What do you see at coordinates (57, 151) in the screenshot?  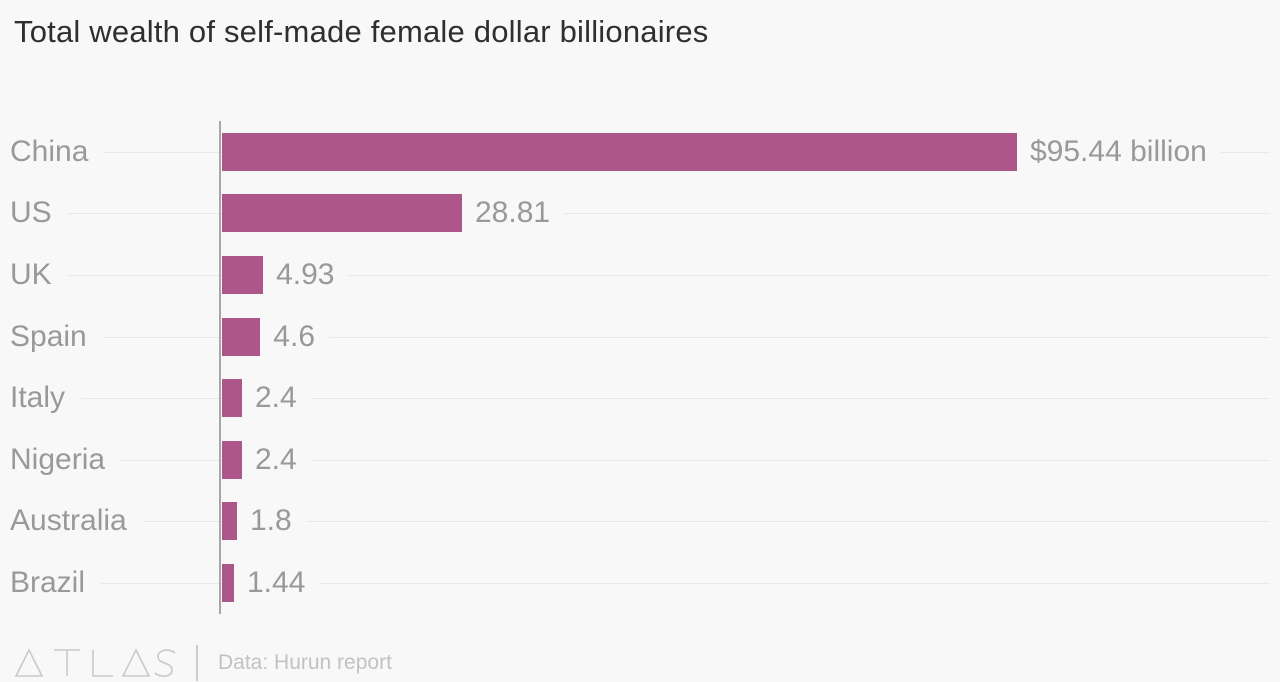 I see `category-label: China` at bounding box center [57, 151].